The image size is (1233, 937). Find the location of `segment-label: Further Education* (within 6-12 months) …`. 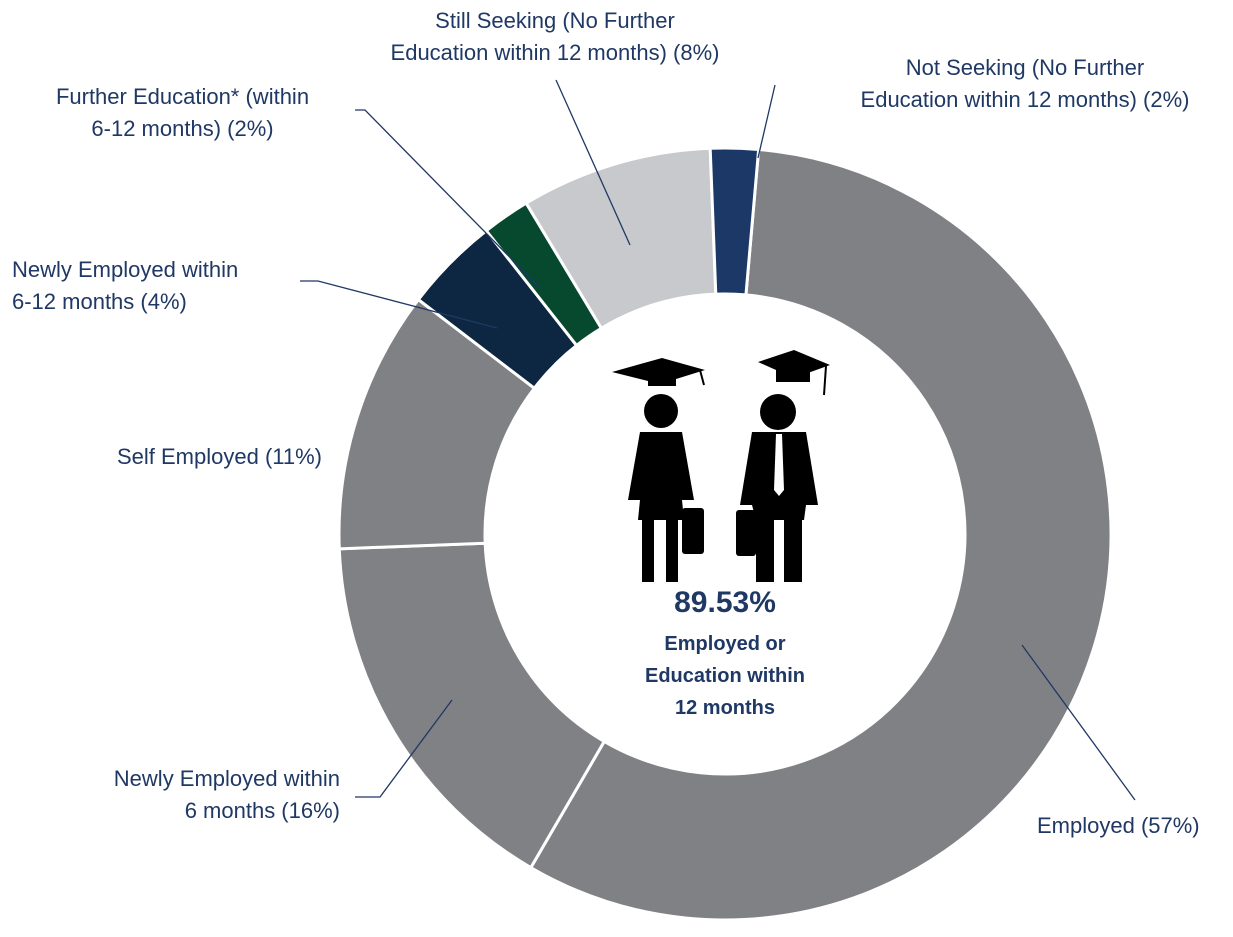

segment-label: Further Education* (within 6-12 months) … is located at coordinates (182, 112).